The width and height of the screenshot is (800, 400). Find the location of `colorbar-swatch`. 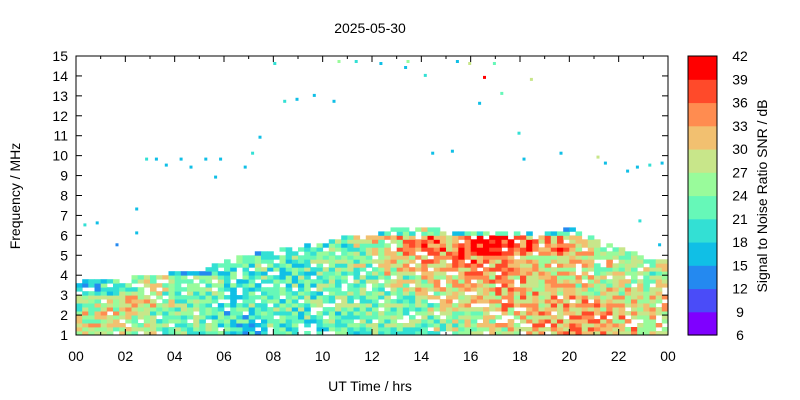

colorbar-swatch is located at coordinates (702, 254).